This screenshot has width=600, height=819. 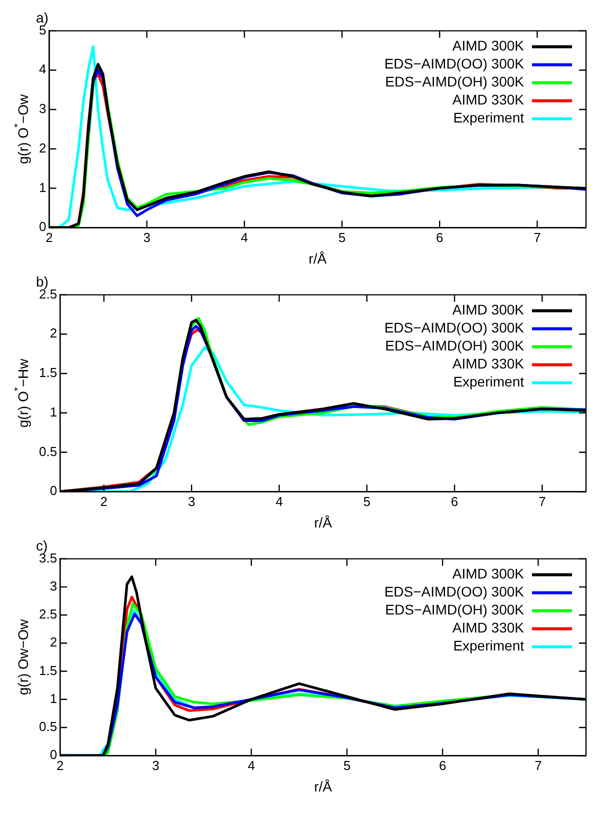 I want to click on y-tick-label: 2.5, so click(x=48, y=614).